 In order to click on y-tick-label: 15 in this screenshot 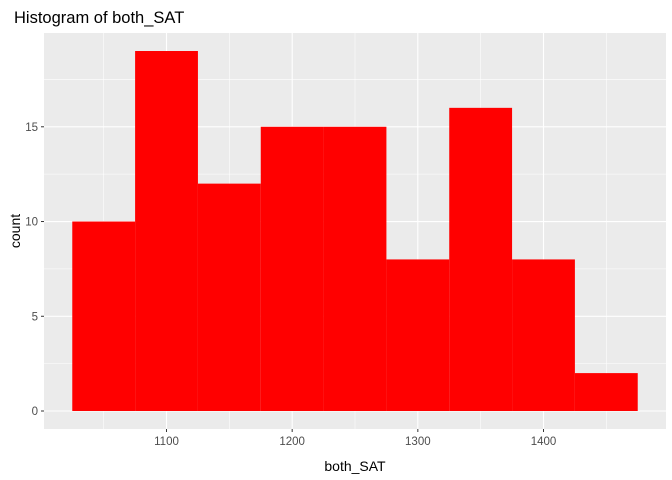, I will do `click(31, 128)`.